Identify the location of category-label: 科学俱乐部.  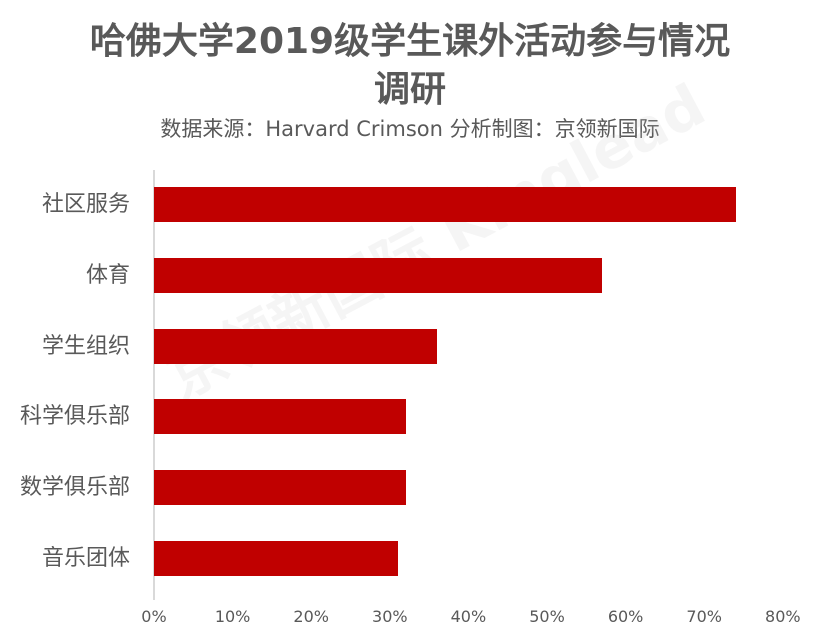
(74, 417).